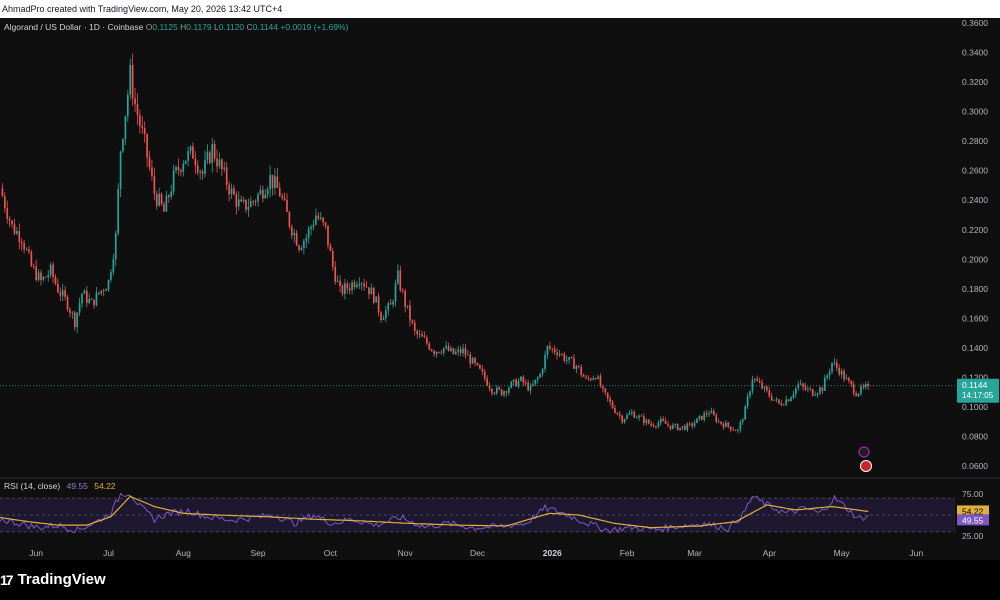  What do you see at coordinates (864, 452) in the screenshot?
I see `event-lightning-icon` at bounding box center [864, 452].